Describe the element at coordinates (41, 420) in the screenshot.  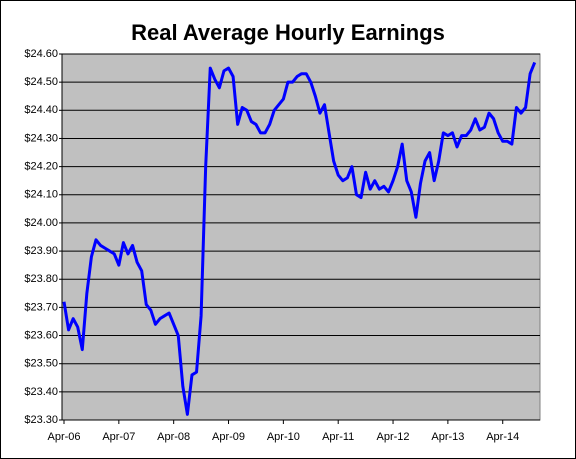
I see `y-tick-label: $23.30` at that location.